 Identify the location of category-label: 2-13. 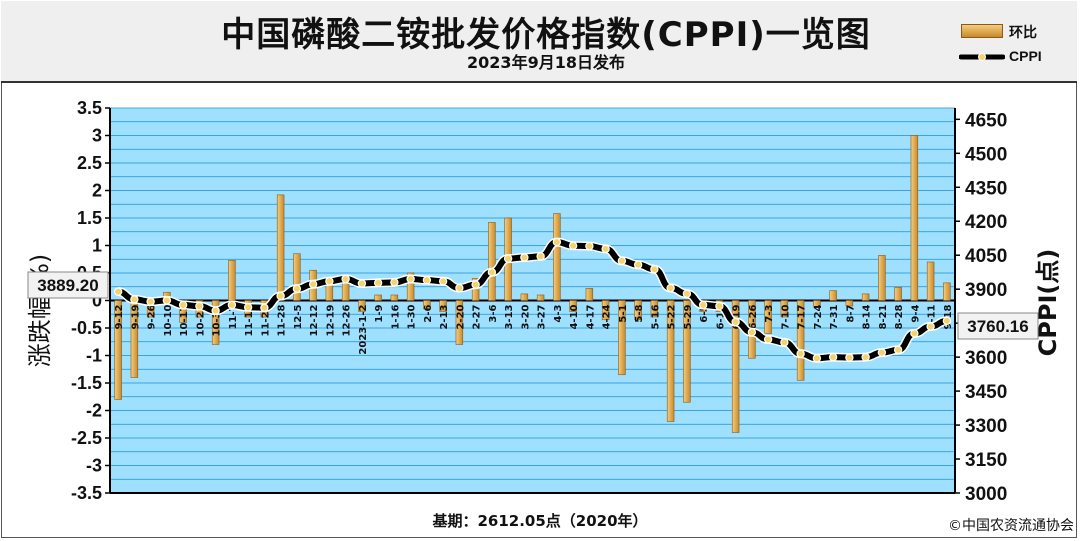
(444, 316).